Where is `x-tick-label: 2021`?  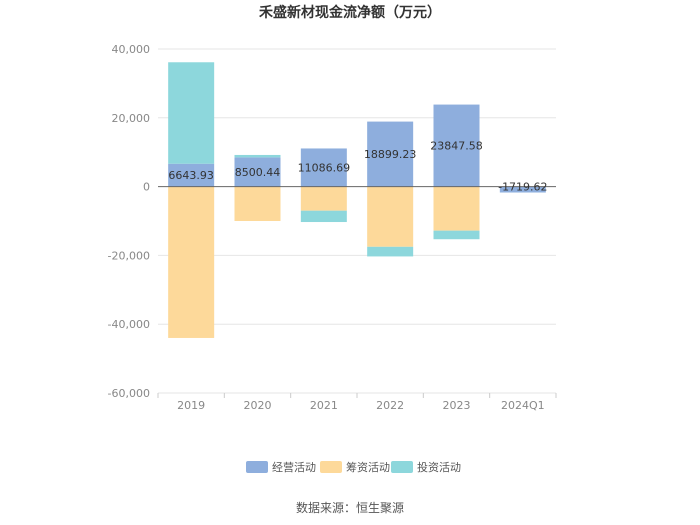 x-tick-label: 2021 is located at coordinates (324, 405).